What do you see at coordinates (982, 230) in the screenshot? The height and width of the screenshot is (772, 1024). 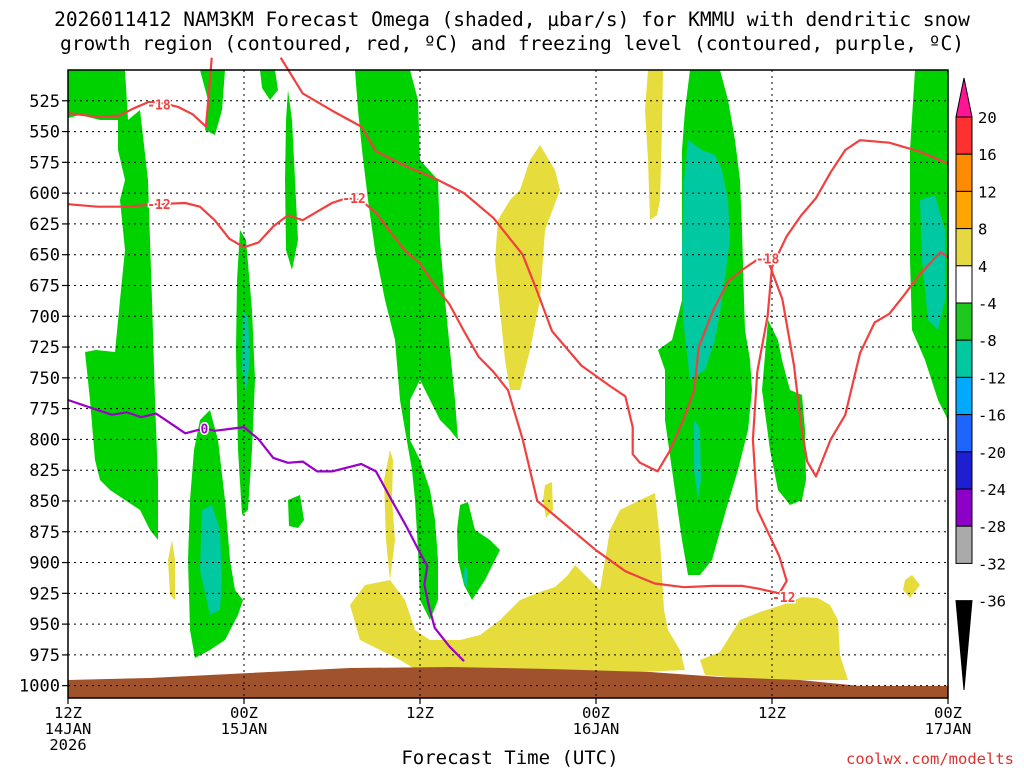 I see `colorbar-label: 8` at bounding box center [982, 230].